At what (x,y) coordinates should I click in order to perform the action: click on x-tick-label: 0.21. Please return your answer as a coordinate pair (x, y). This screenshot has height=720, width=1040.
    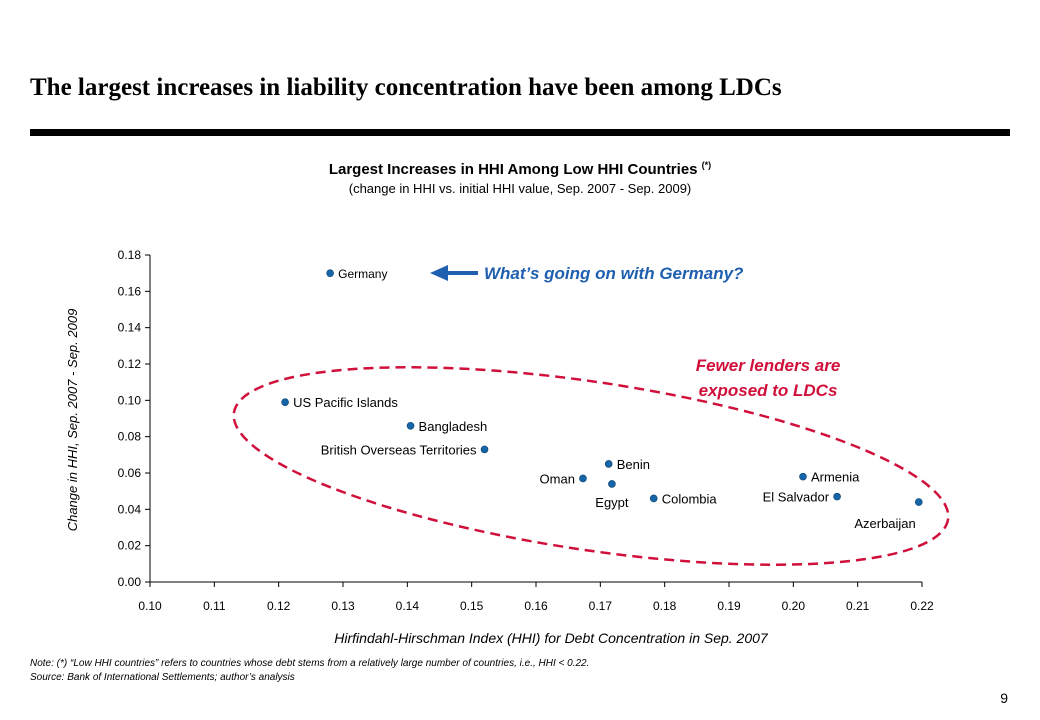
    Looking at the image, I should click on (858, 606).